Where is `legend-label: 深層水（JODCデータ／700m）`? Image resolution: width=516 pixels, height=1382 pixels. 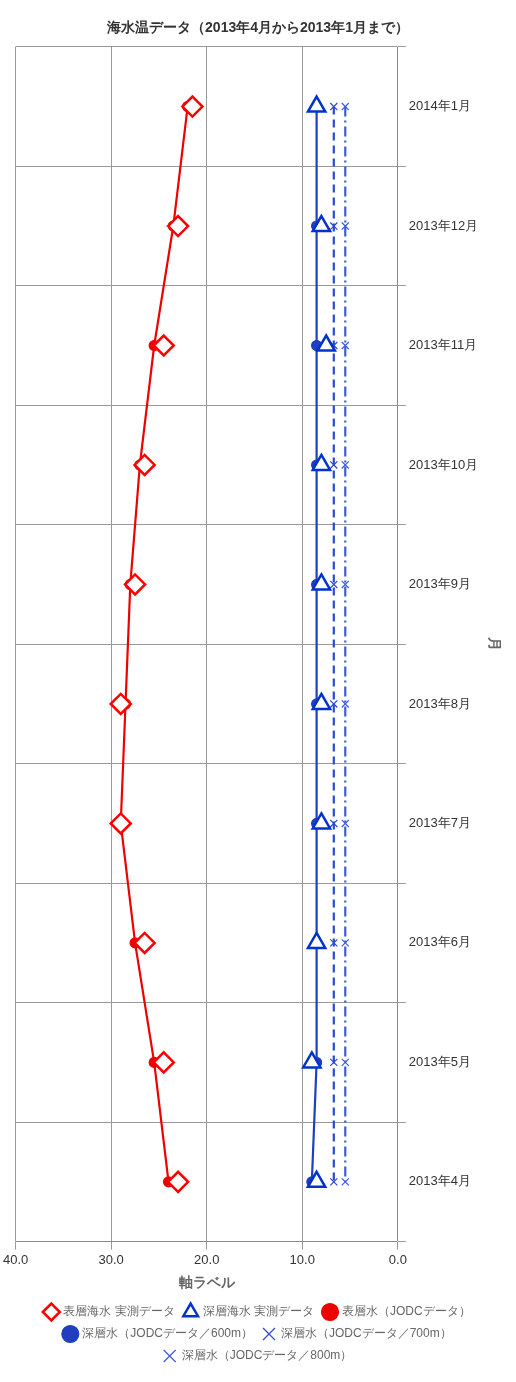 legend-label: 深層水（JODCデータ／700m） is located at coordinates (366, 1333).